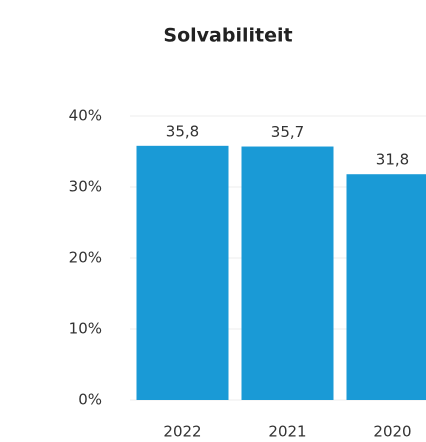  Describe the element at coordinates (287, 432) in the screenshot. I see `x-tick-label: 2021` at that location.